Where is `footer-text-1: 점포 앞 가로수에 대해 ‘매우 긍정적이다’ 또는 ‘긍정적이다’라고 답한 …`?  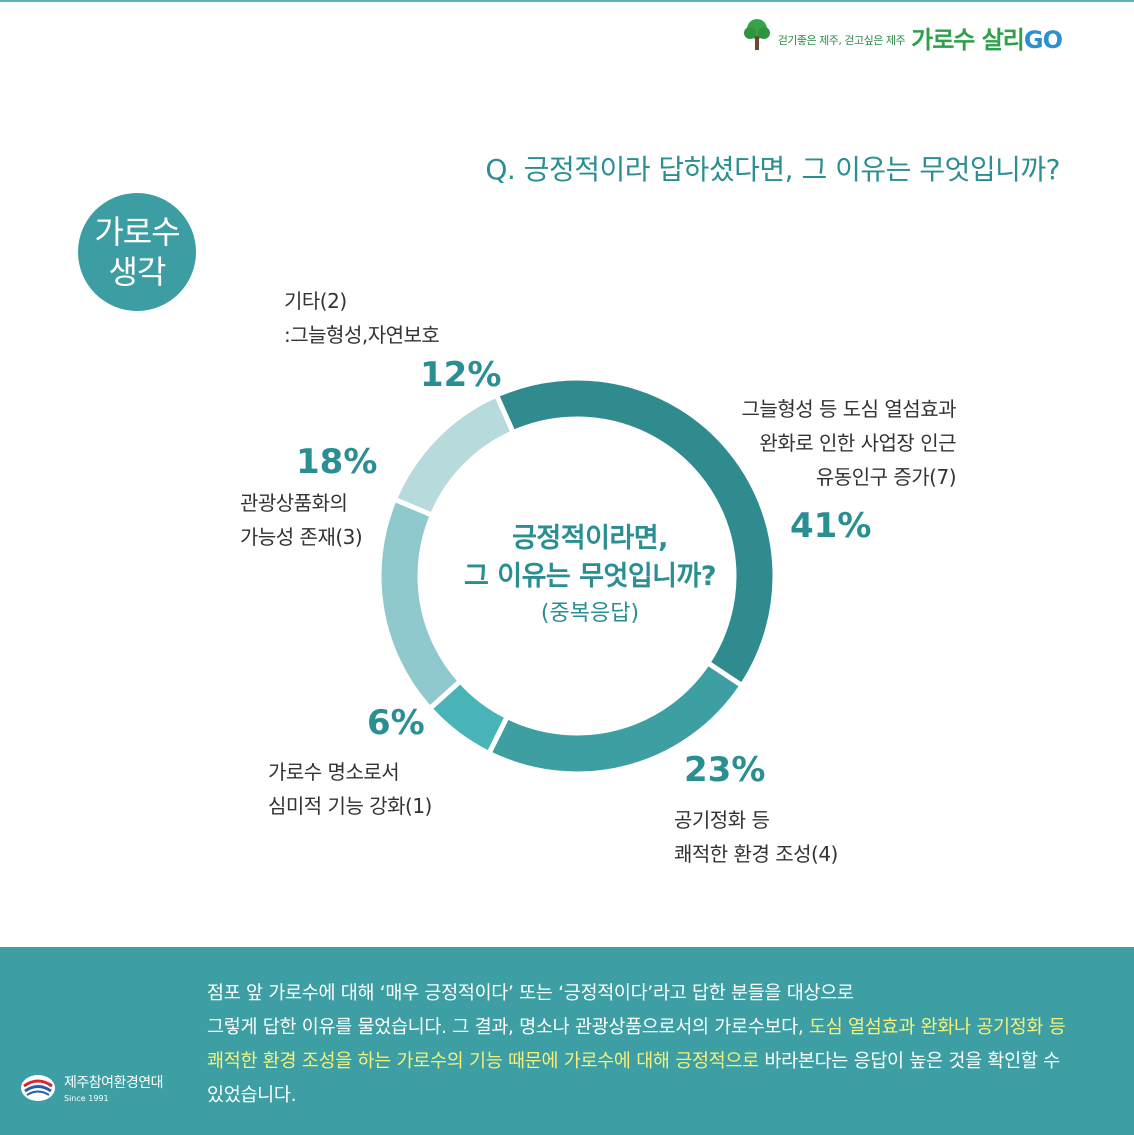 footer-text-1: 점포 앞 가로수에 대해 ‘매우 긍정적이다’ 또는 ‘긍정적이다’라고 답한 … is located at coordinates (530, 993).